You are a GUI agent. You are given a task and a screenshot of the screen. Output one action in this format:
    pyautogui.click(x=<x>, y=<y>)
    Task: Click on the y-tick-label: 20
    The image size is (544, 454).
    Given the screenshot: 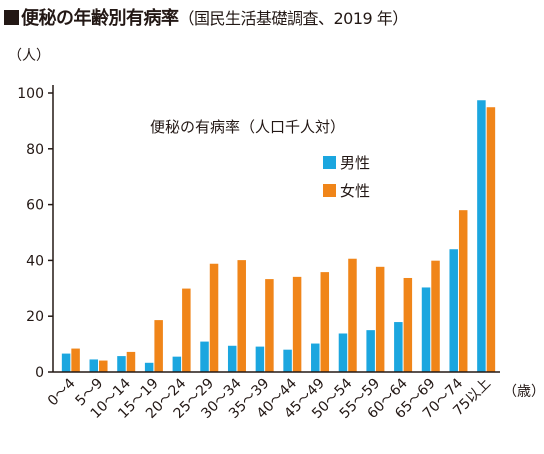 What is the action you would take?
    pyautogui.click(x=35, y=317)
    